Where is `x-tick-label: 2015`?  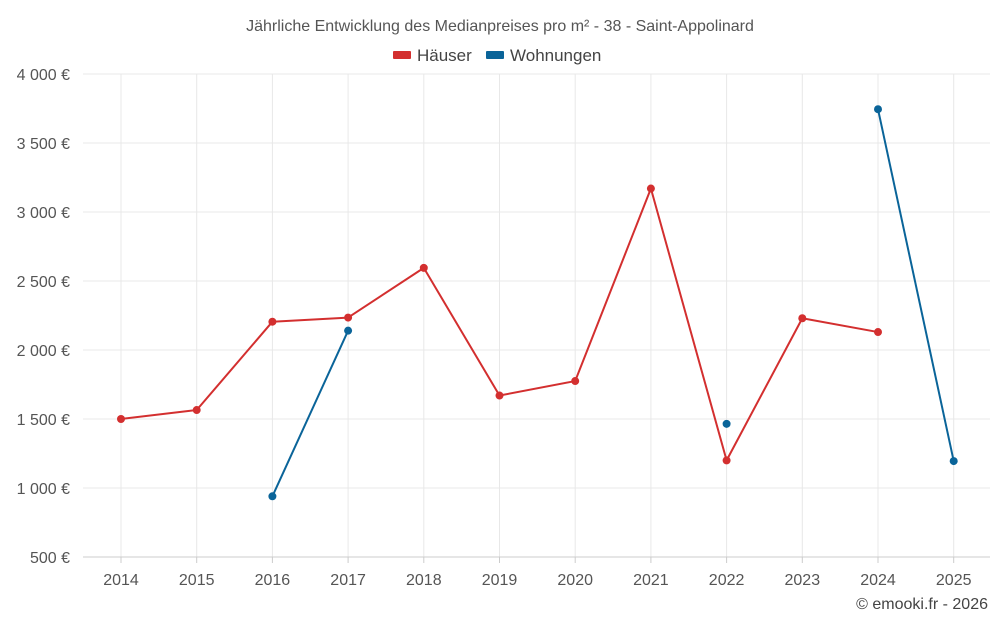 x-tick-label: 2015 is located at coordinates (197, 580).